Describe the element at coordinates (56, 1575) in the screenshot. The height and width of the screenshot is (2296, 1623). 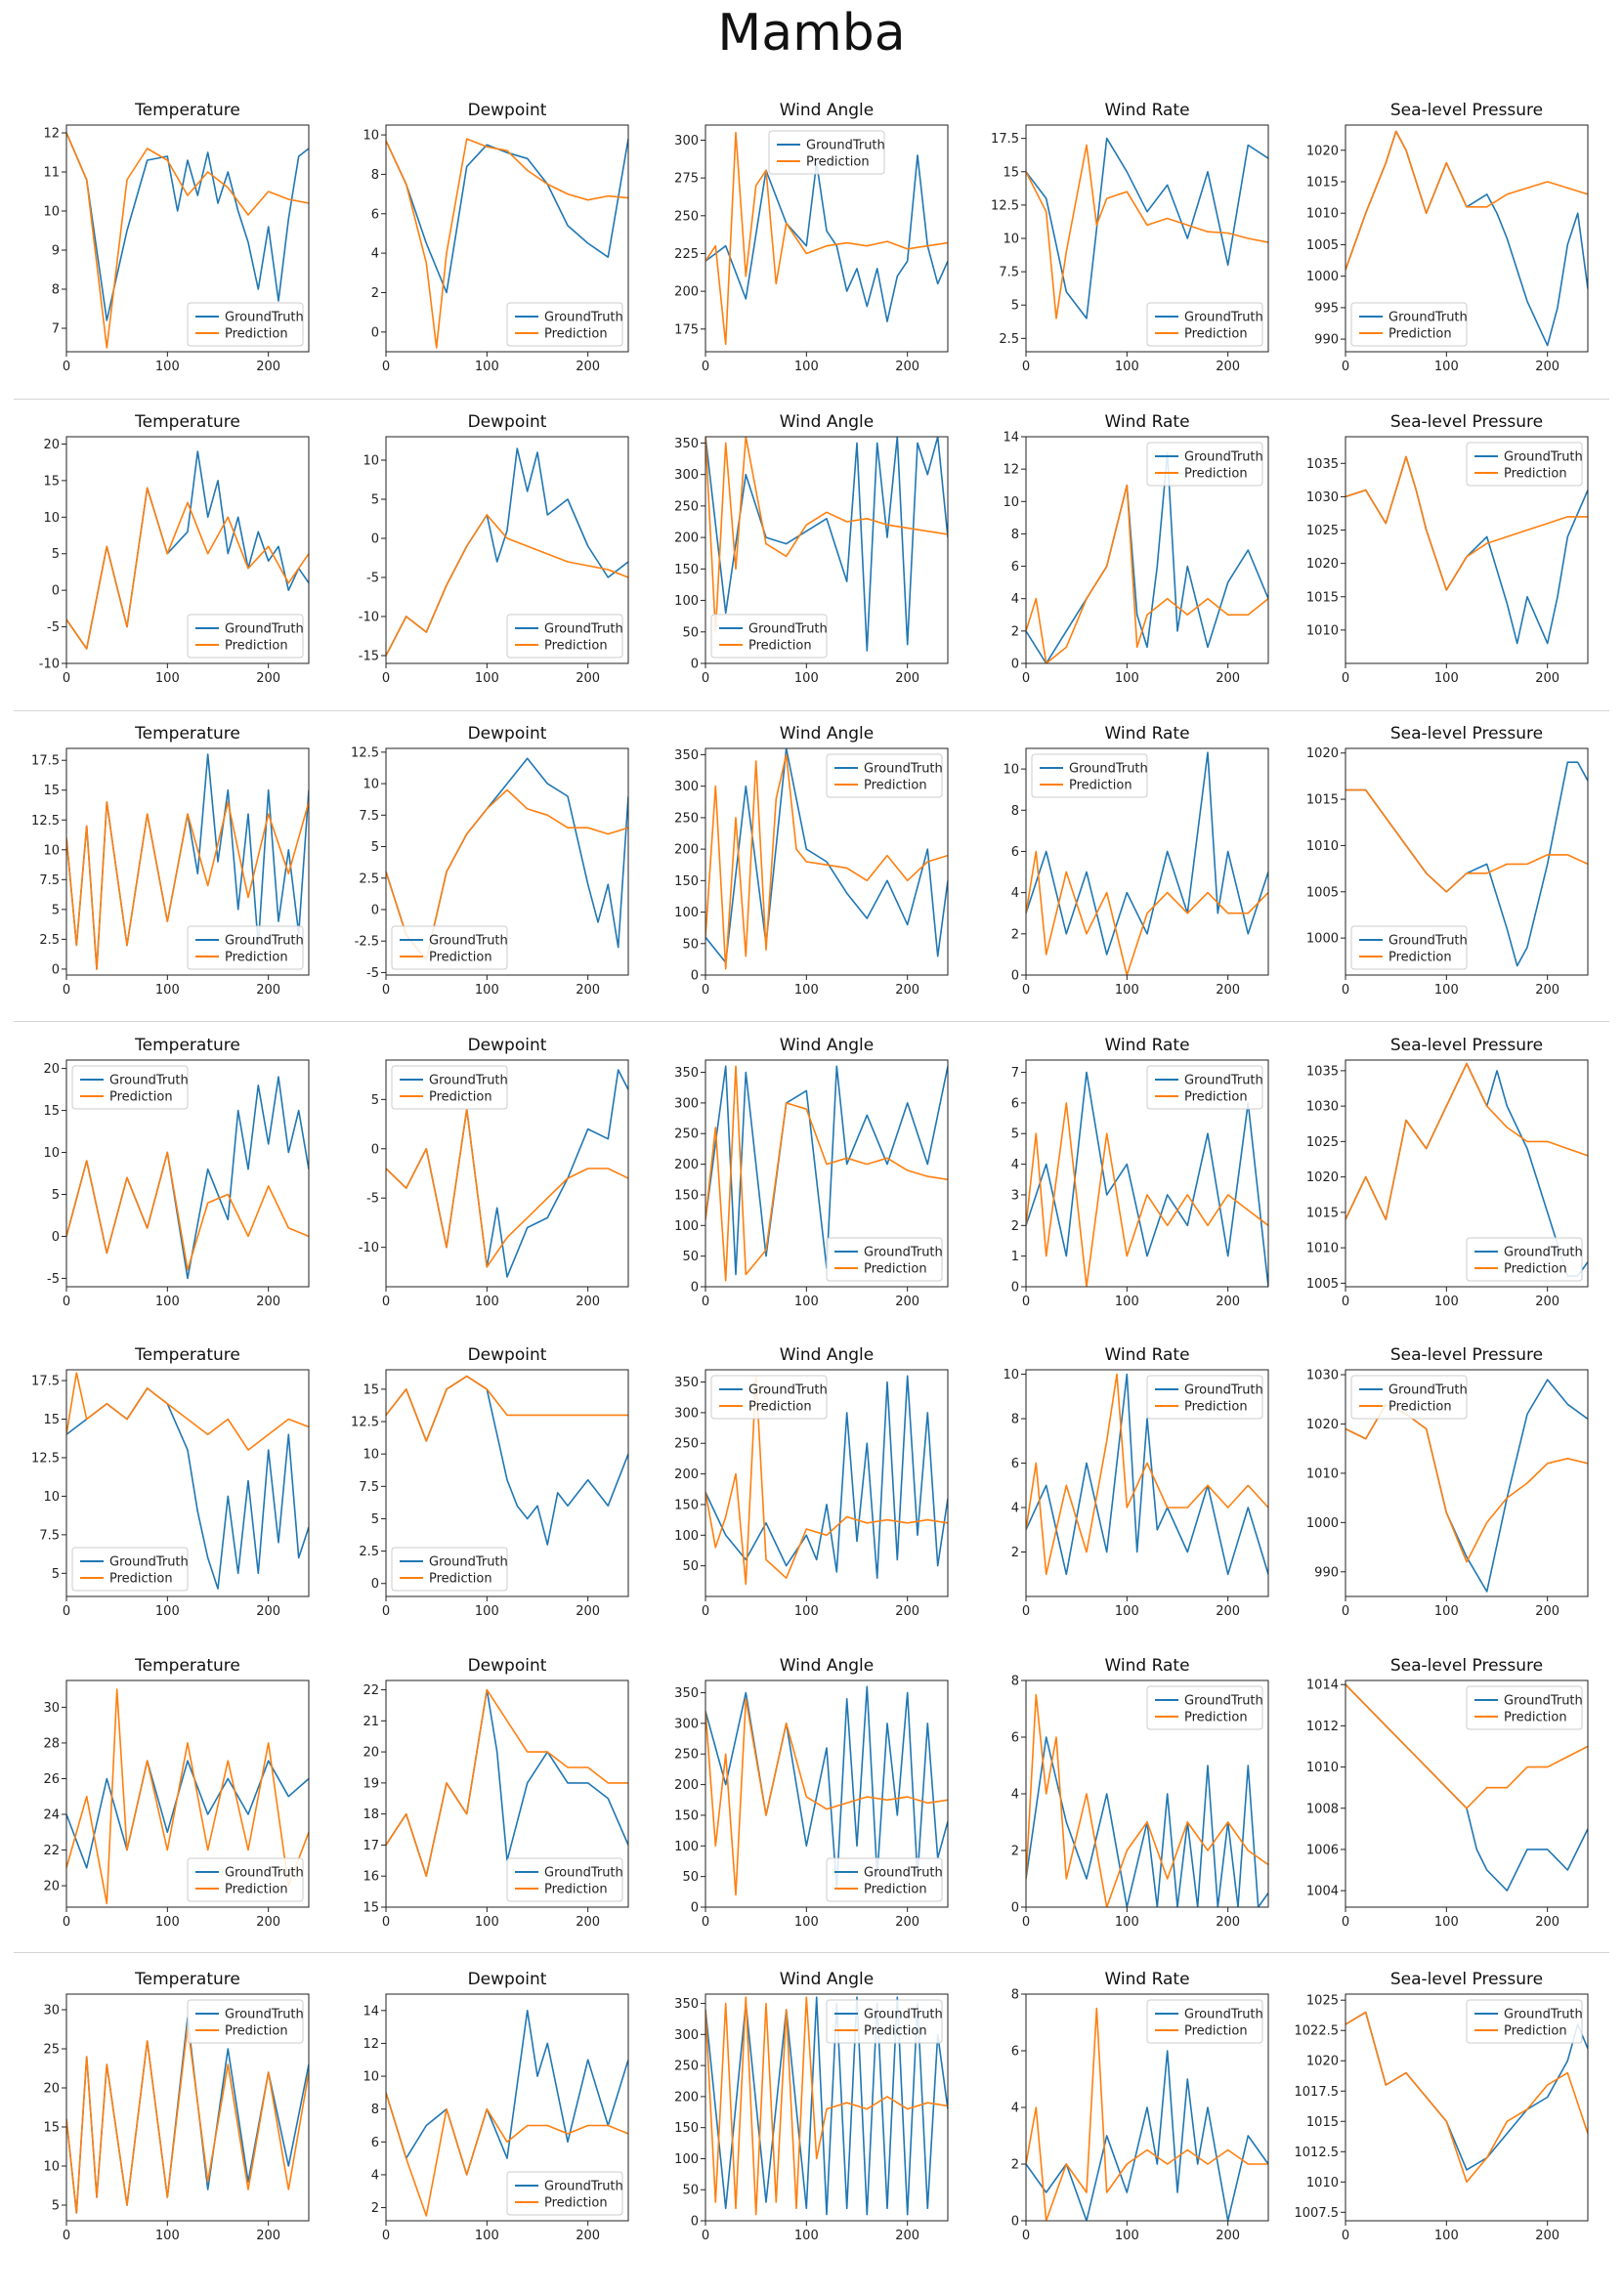
I see `y-tick-label: 5` at that location.